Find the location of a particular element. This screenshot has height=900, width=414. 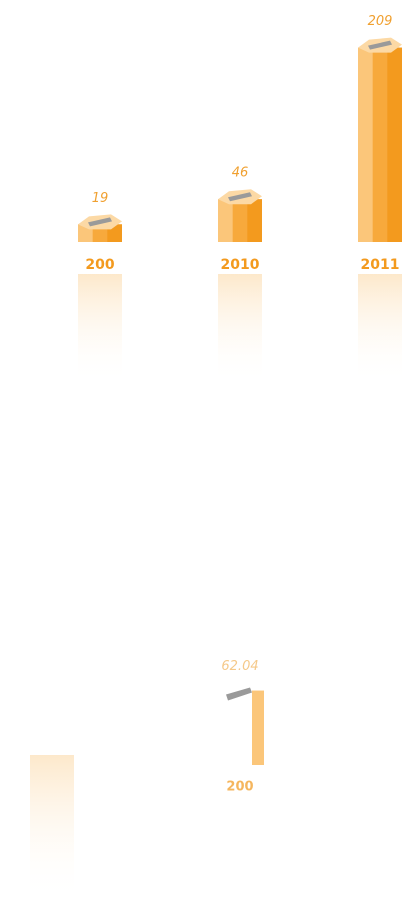

value-label: 19 is located at coordinates (100, 198).